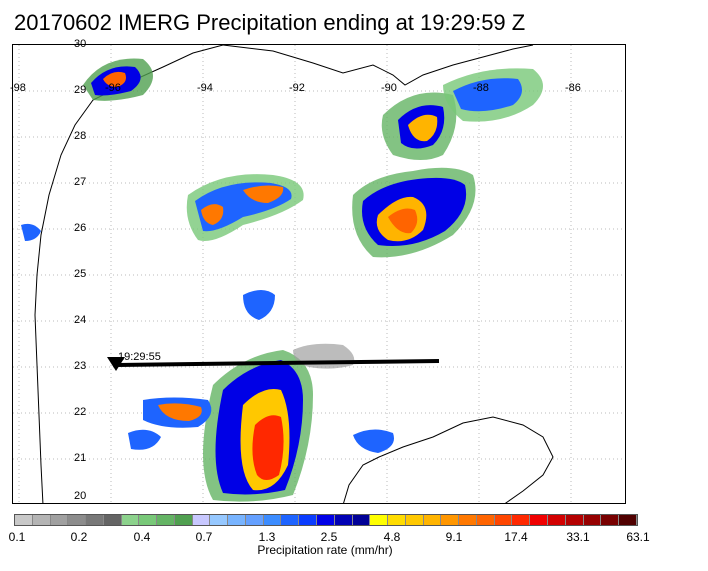 This screenshot has width=708, height=571. What do you see at coordinates (142, 537) in the screenshot?
I see `colorbar-tick-label: 0.4` at bounding box center [142, 537].